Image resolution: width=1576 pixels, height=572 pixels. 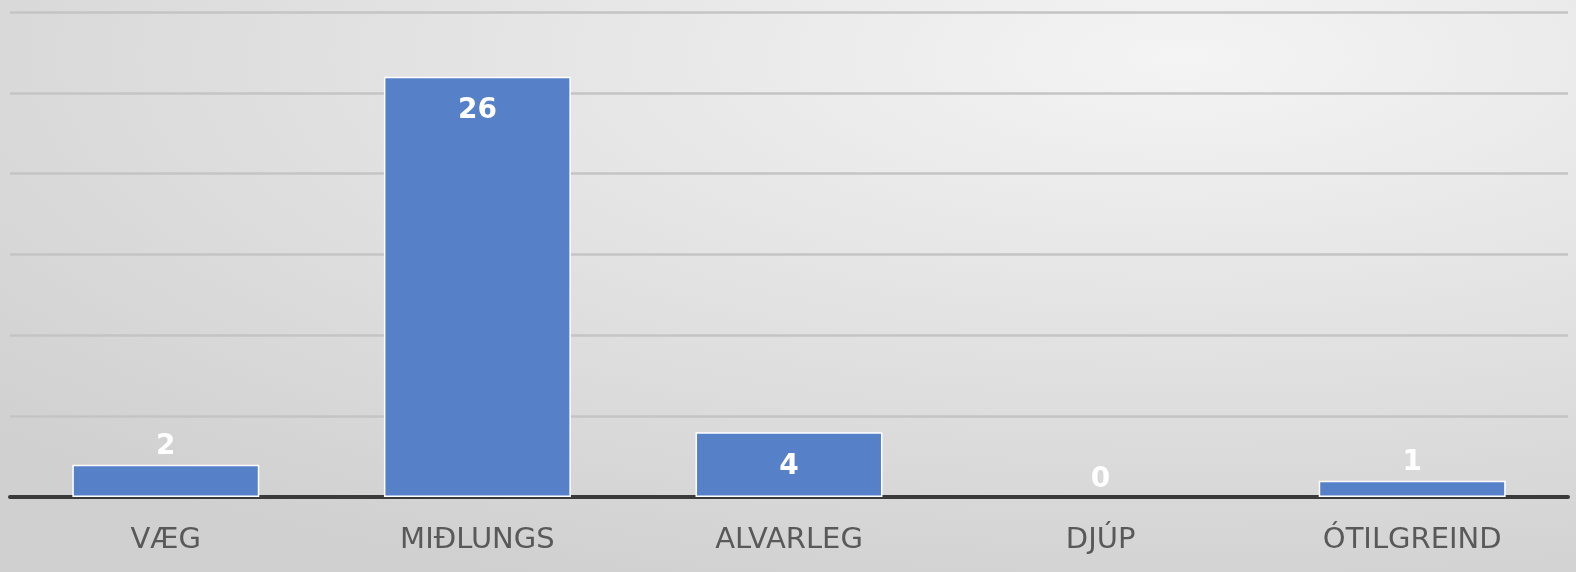 What do you see at coordinates (166, 537) in the screenshot?
I see `x-tick-label: VÆG` at bounding box center [166, 537].